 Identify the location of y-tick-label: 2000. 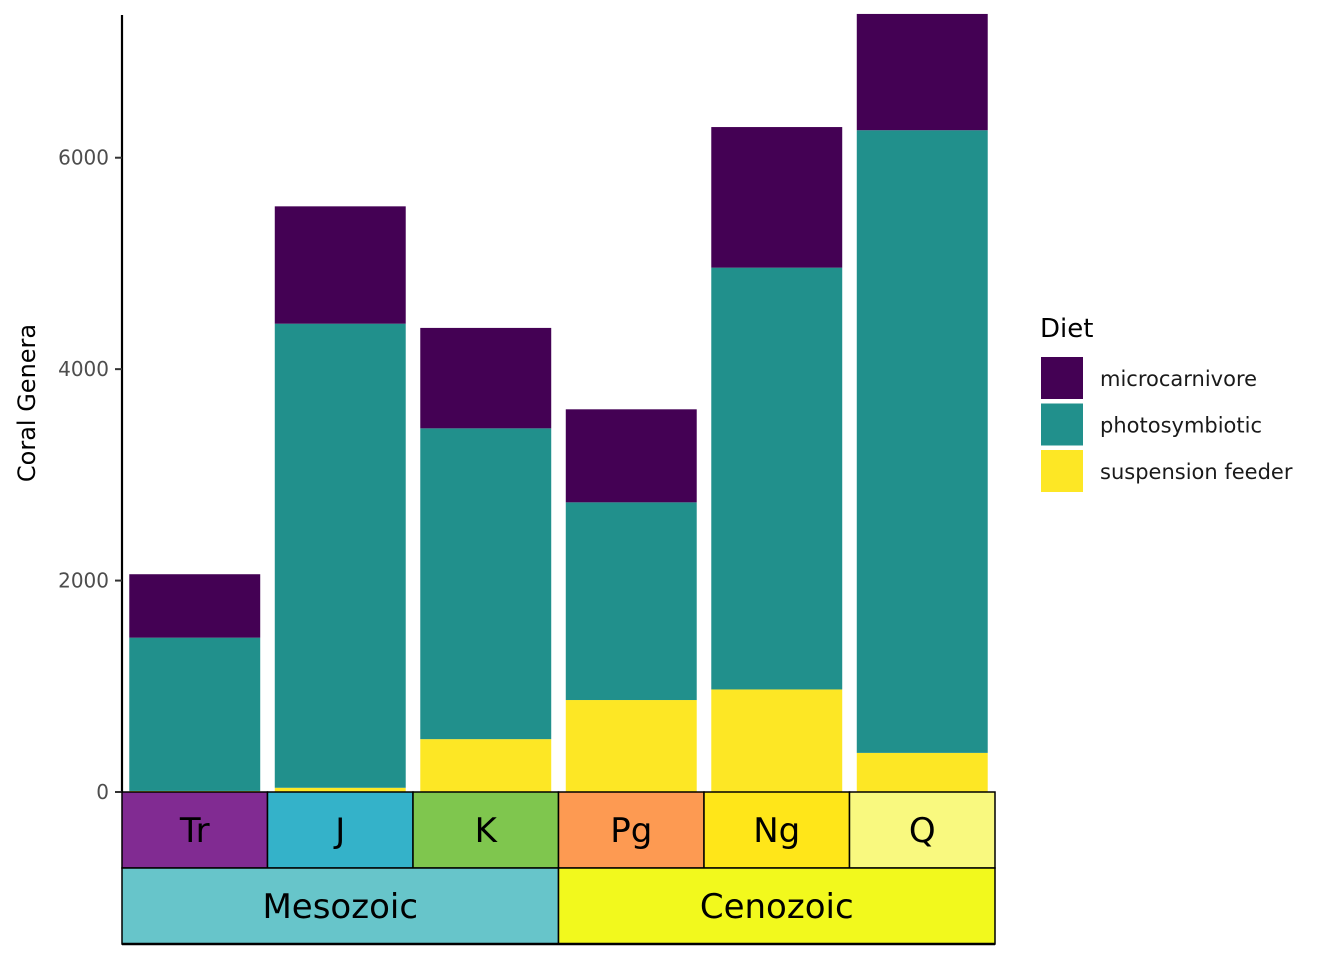
(83, 581).